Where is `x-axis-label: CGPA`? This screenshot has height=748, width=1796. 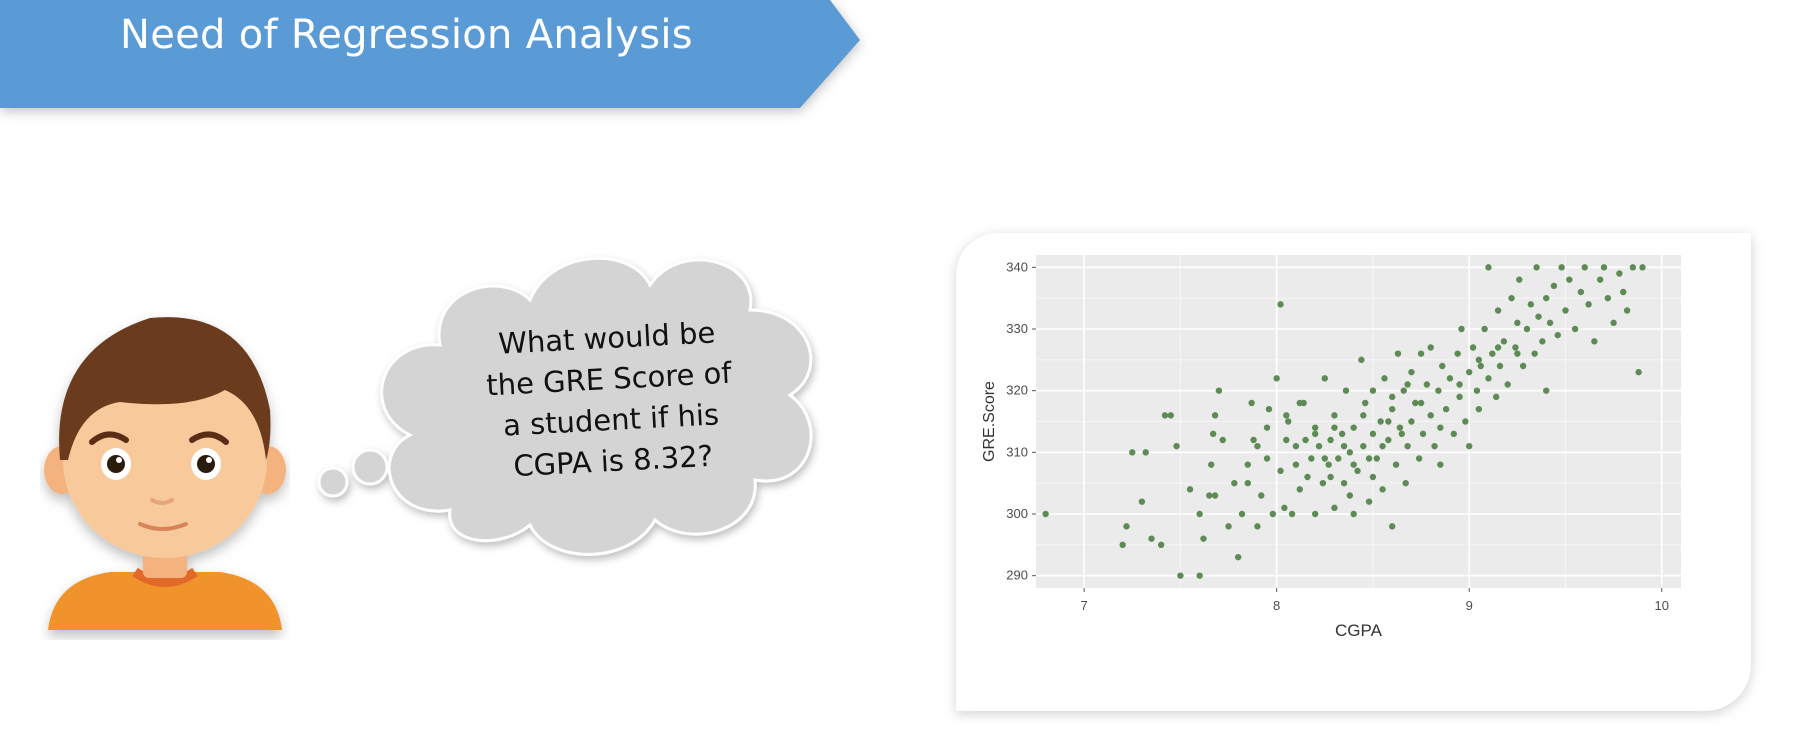 x-axis-label: CGPA is located at coordinates (1359, 630).